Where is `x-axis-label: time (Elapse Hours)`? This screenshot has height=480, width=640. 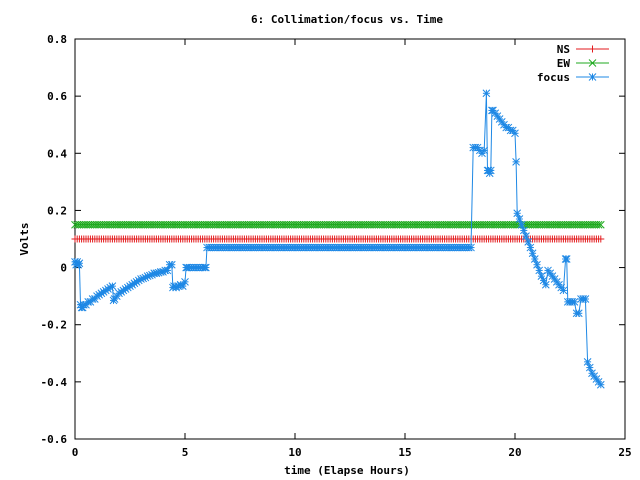
x-axis-label: time (Elapse Hours) is located at coordinates (347, 470).